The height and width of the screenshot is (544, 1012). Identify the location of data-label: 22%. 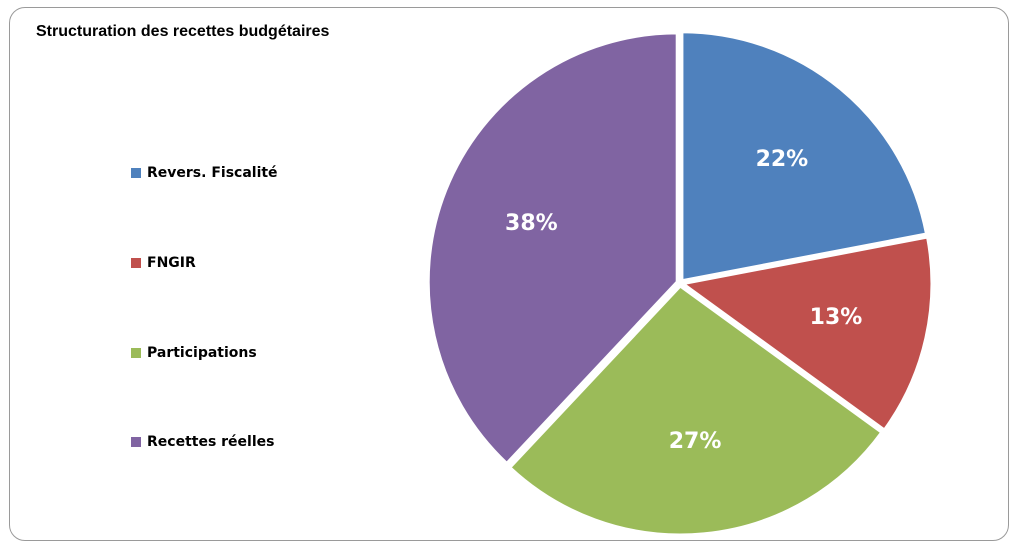
(782, 159).